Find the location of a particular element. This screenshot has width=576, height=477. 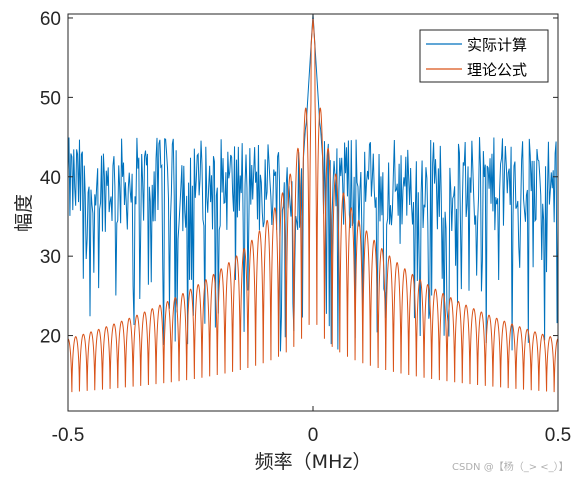

legend-label-actual: 实际计算 is located at coordinates (497, 45).